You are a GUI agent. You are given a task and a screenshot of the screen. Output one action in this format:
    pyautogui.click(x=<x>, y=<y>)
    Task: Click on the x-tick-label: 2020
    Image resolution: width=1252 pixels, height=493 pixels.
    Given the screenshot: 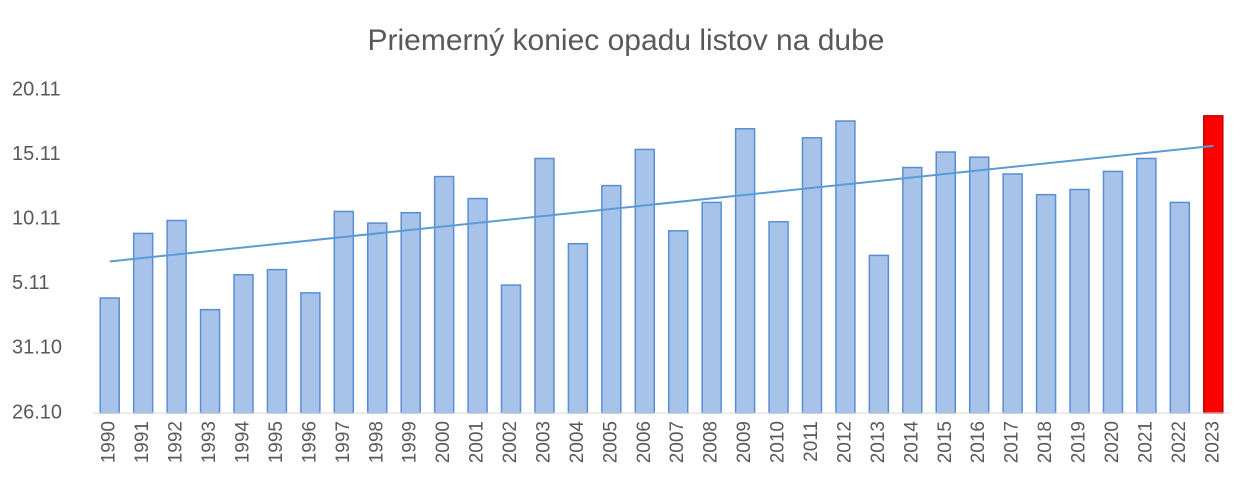 What is the action you would take?
    pyautogui.click(x=1112, y=442)
    